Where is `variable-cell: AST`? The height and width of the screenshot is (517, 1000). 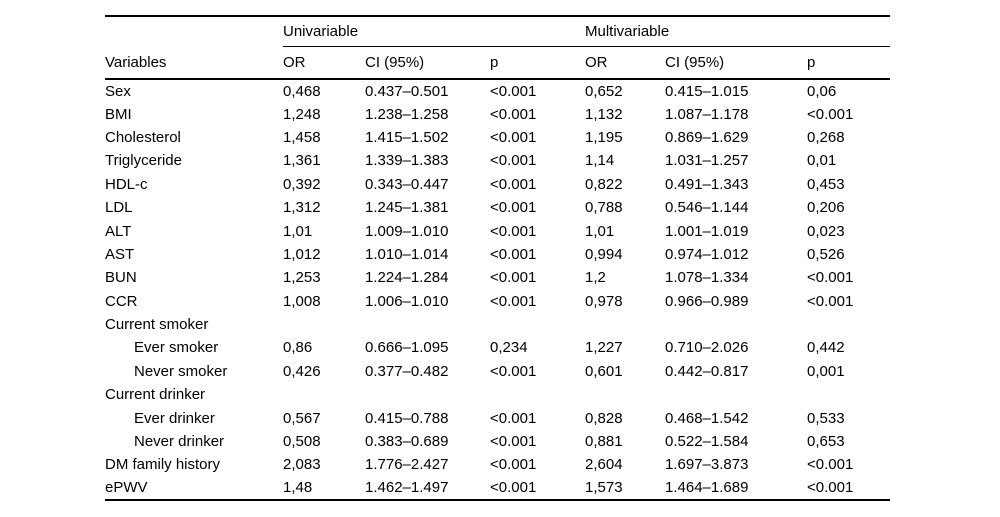 variable-cell: AST is located at coordinates (120, 254).